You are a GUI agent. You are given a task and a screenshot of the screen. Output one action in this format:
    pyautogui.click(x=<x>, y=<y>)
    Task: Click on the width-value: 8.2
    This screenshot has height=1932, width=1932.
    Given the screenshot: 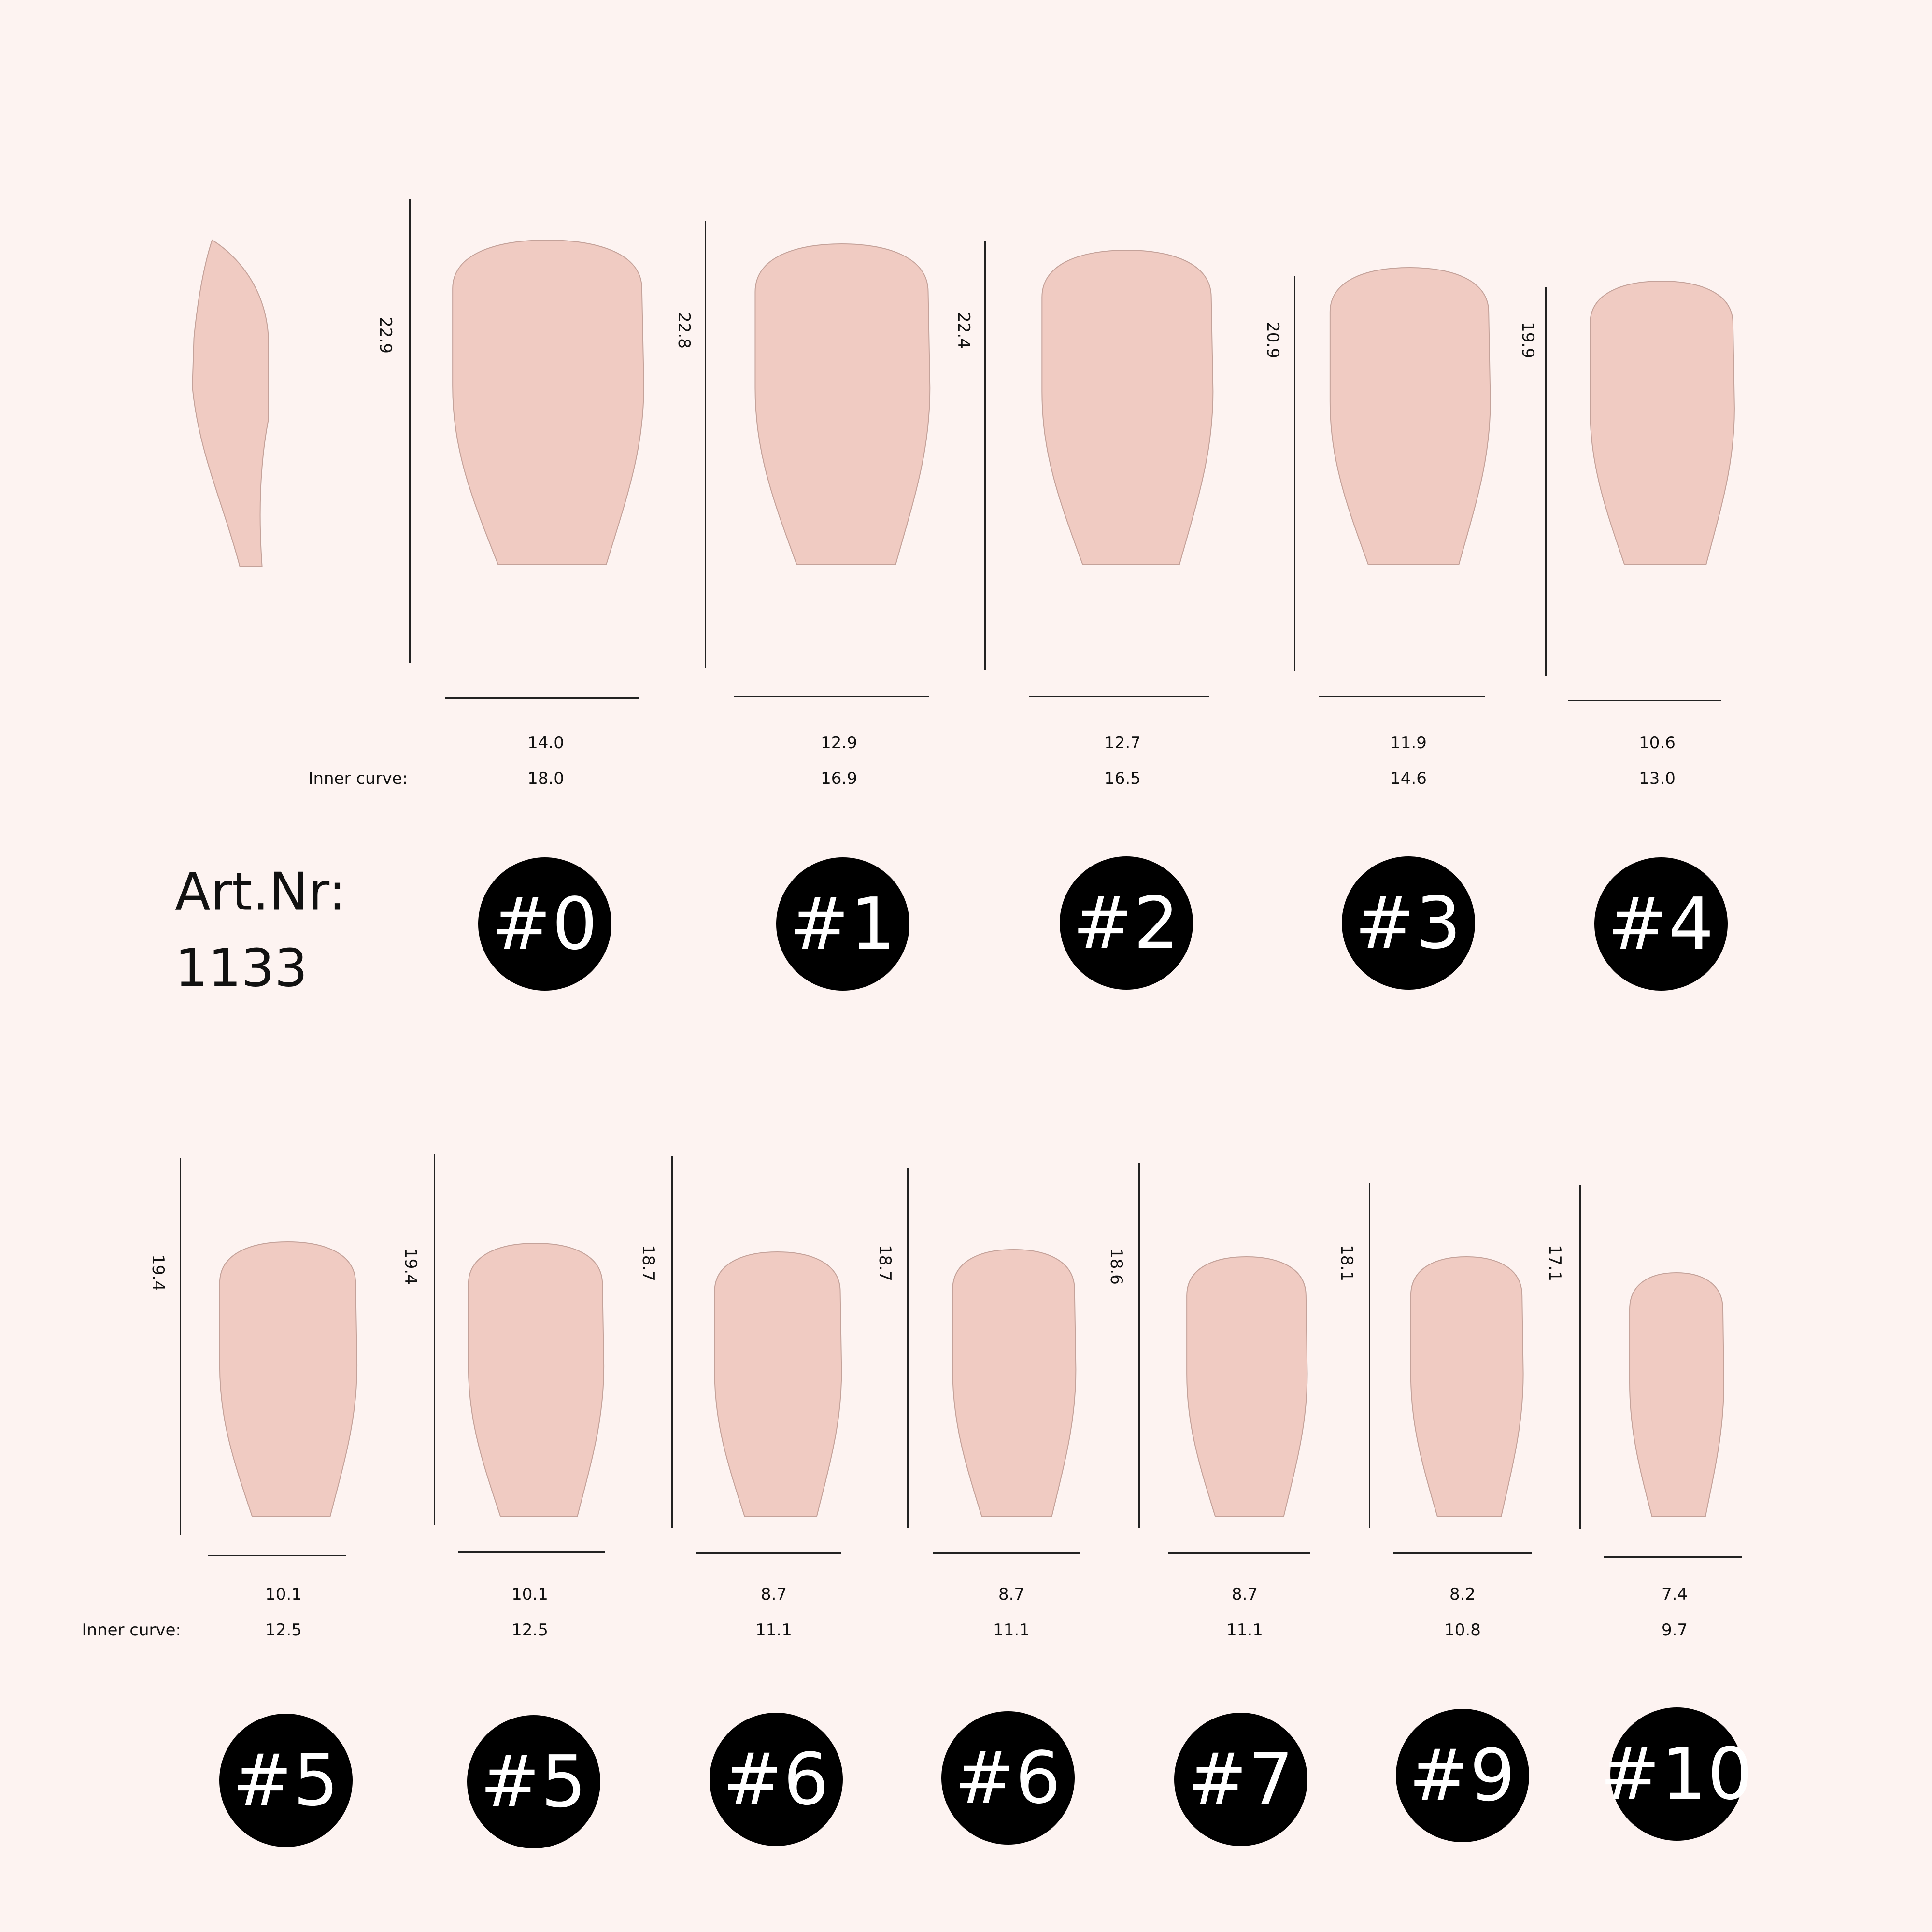 What is the action you would take?
    pyautogui.click(x=1462, y=1594)
    